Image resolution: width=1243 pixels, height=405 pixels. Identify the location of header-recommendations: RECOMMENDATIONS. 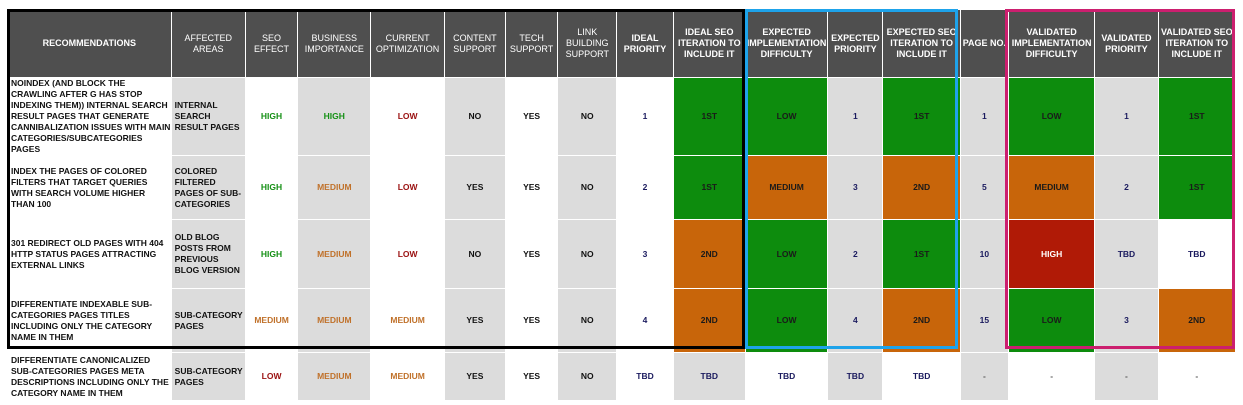
(89, 43).